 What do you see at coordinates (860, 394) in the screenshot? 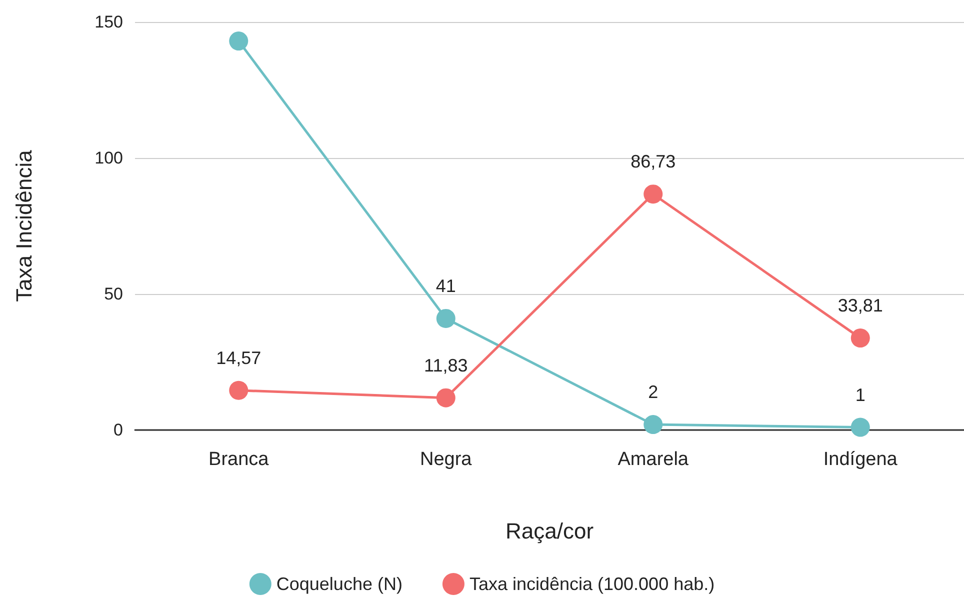
I see `data-label: 1` at bounding box center [860, 394].